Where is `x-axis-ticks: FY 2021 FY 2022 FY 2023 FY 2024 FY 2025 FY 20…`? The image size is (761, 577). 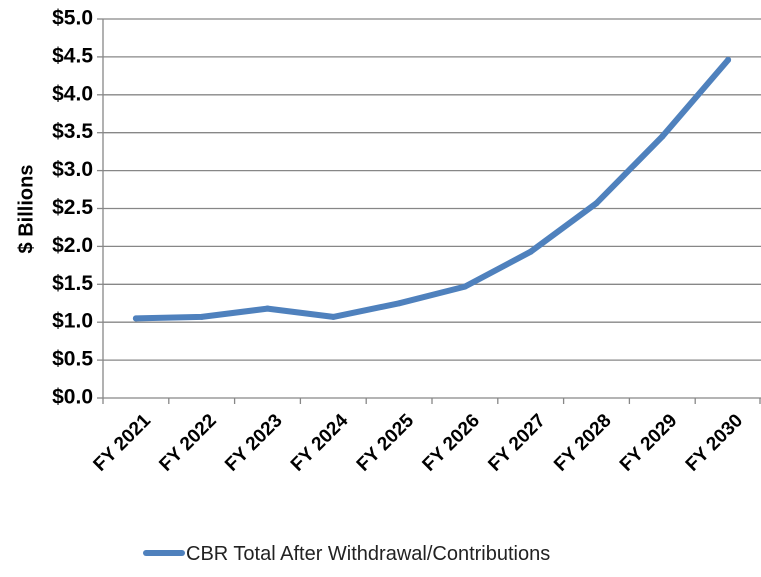 x-axis-ticks: FY 2021 FY 2022 FY 2023 FY 2024 FY 2025 FY 20… is located at coordinates (419, 443).